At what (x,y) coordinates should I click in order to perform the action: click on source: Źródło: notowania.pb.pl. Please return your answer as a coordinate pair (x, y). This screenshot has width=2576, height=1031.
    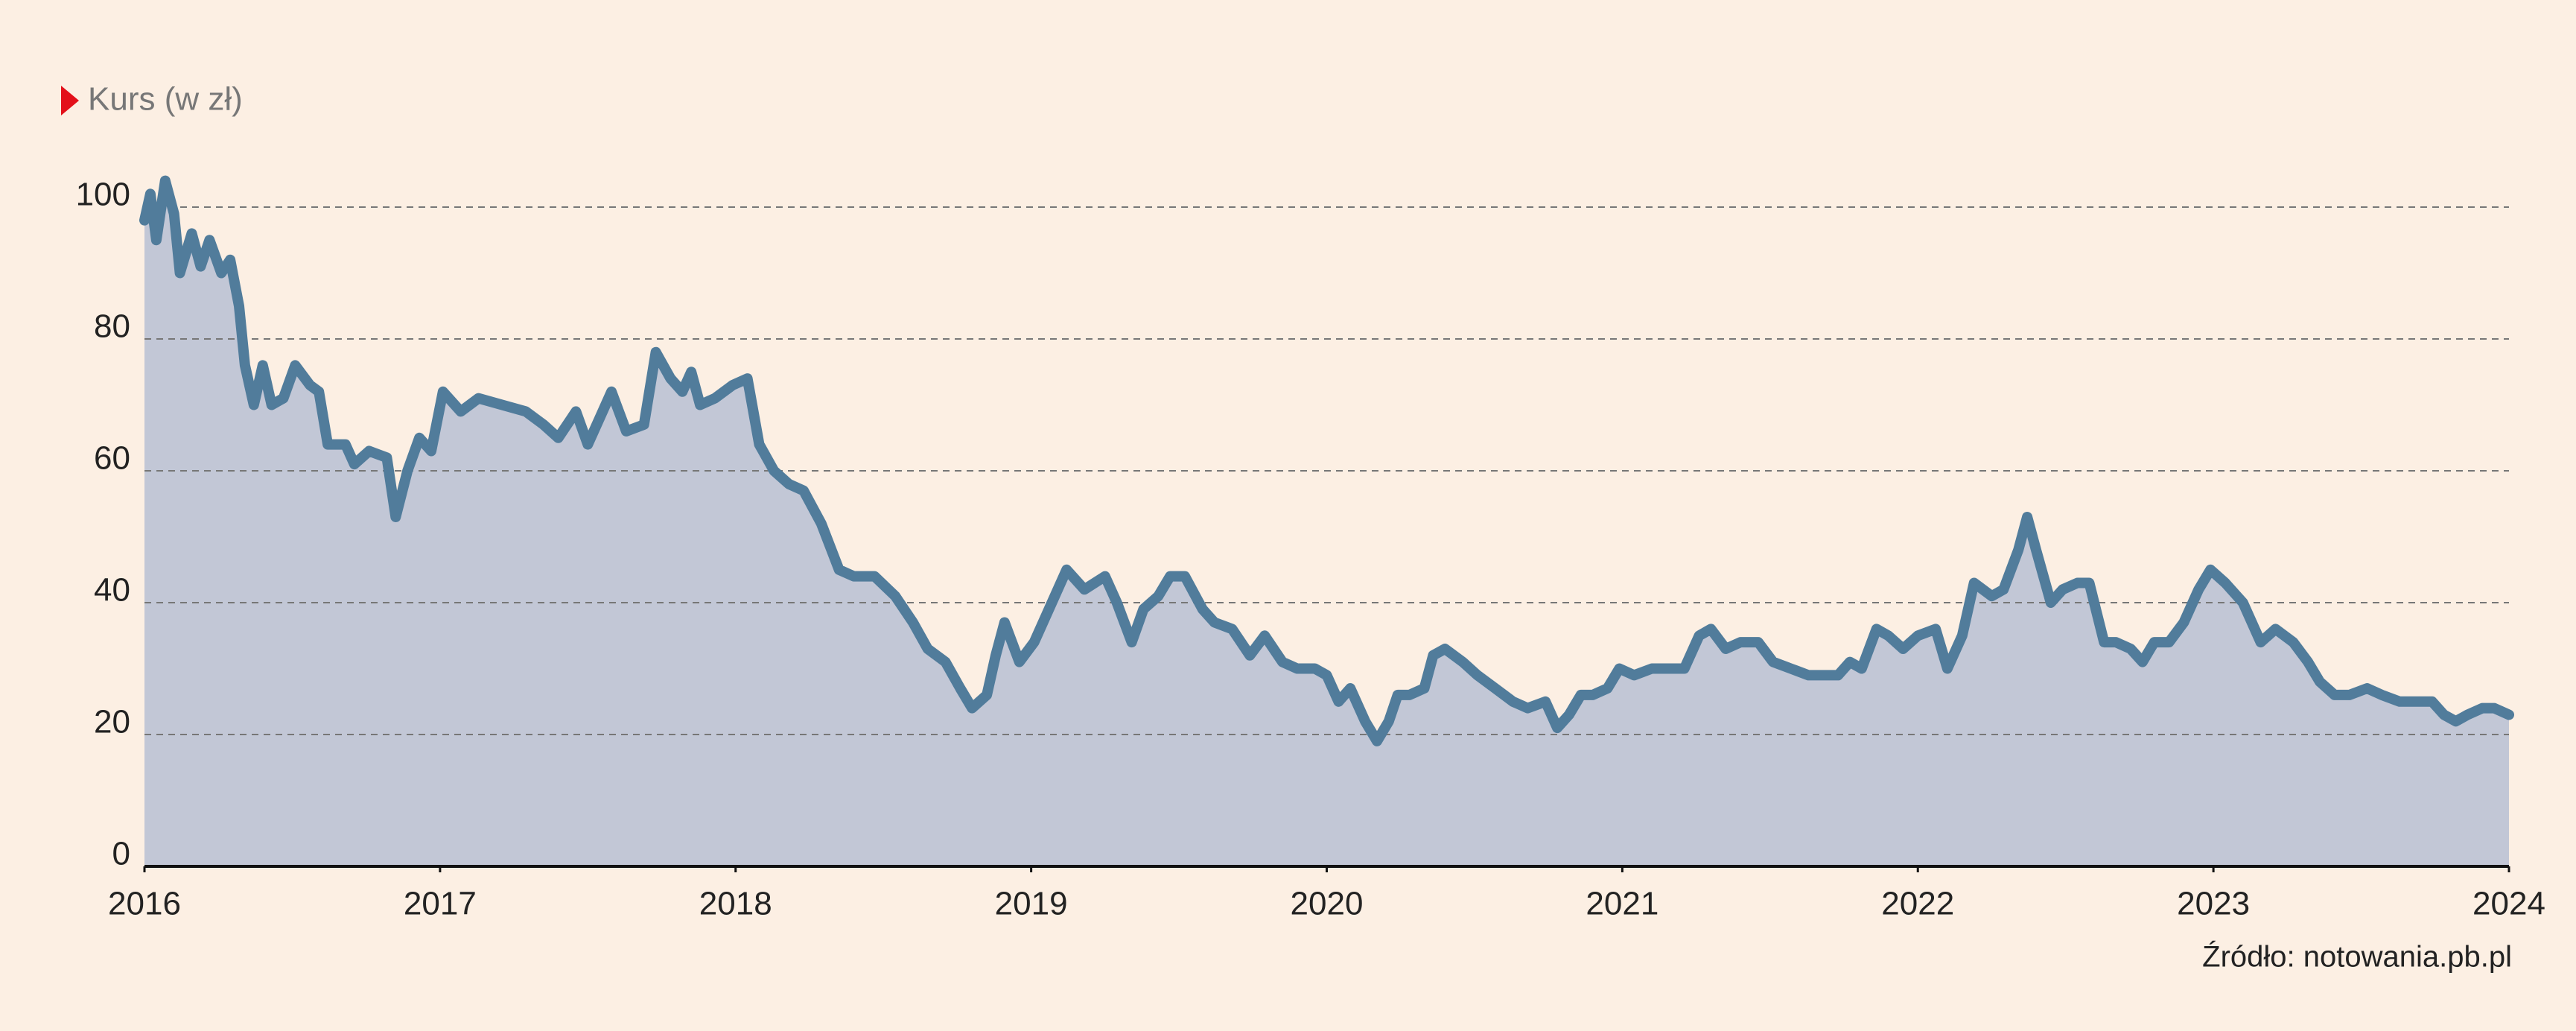
    Looking at the image, I should click on (2357, 957).